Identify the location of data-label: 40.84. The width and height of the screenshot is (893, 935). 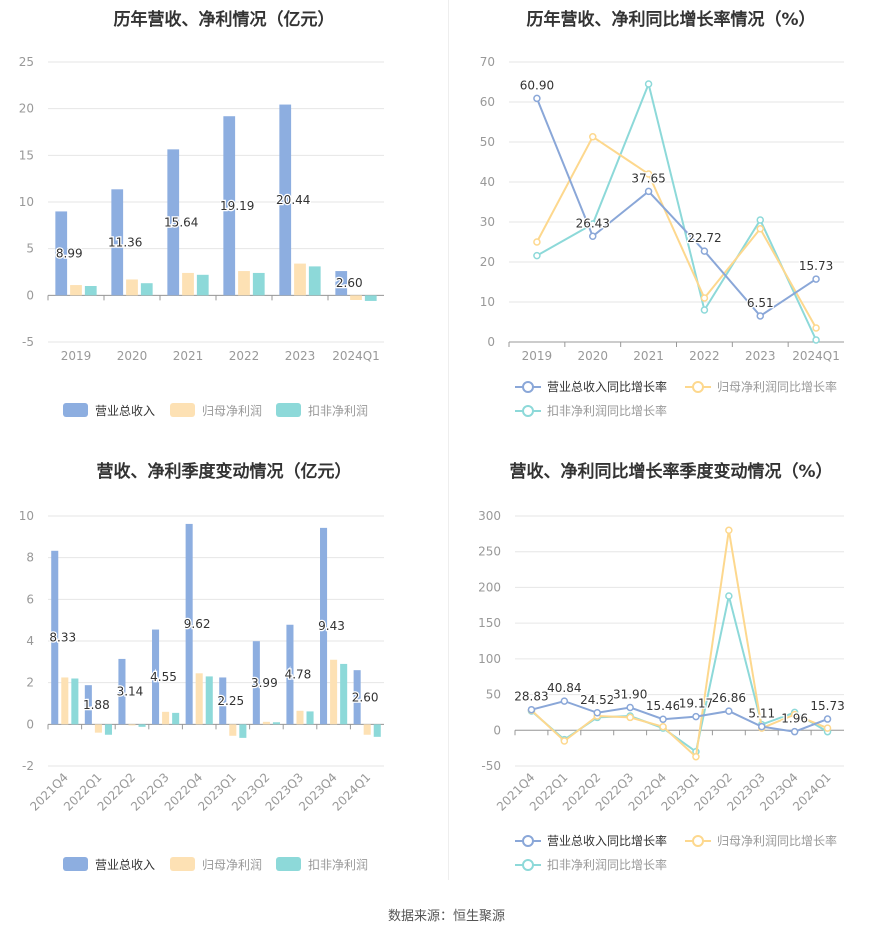
(564, 688).